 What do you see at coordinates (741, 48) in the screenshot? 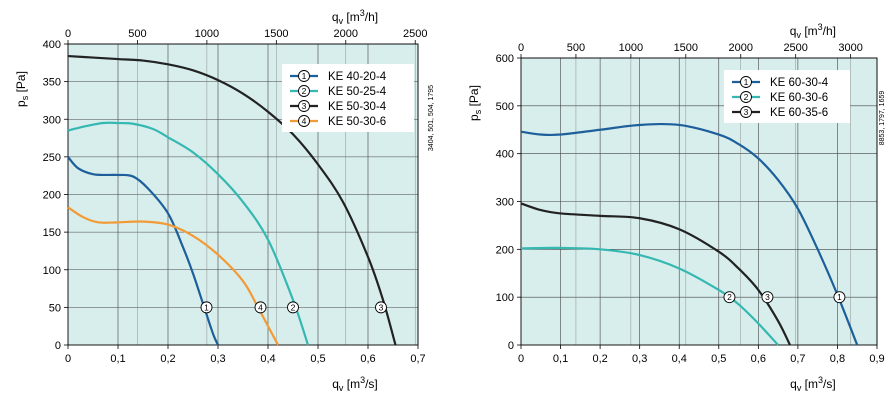
I see `x2-tick-label: 2000` at bounding box center [741, 48].